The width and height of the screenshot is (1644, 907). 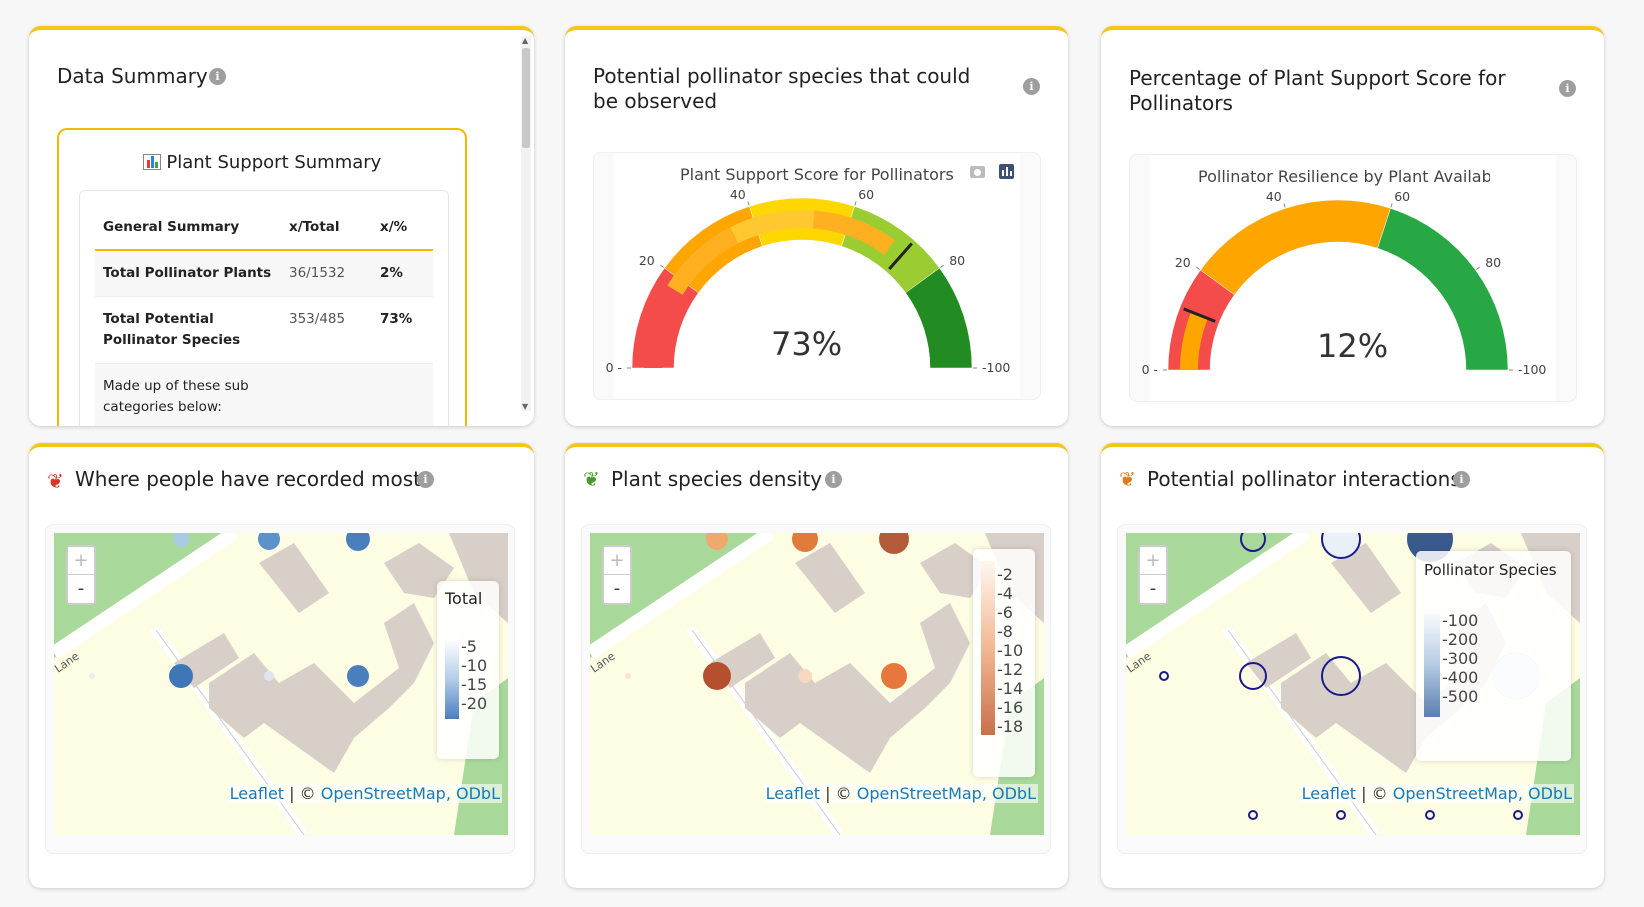 What do you see at coordinates (977, 172) in the screenshot?
I see `camera-icon` at bounding box center [977, 172].